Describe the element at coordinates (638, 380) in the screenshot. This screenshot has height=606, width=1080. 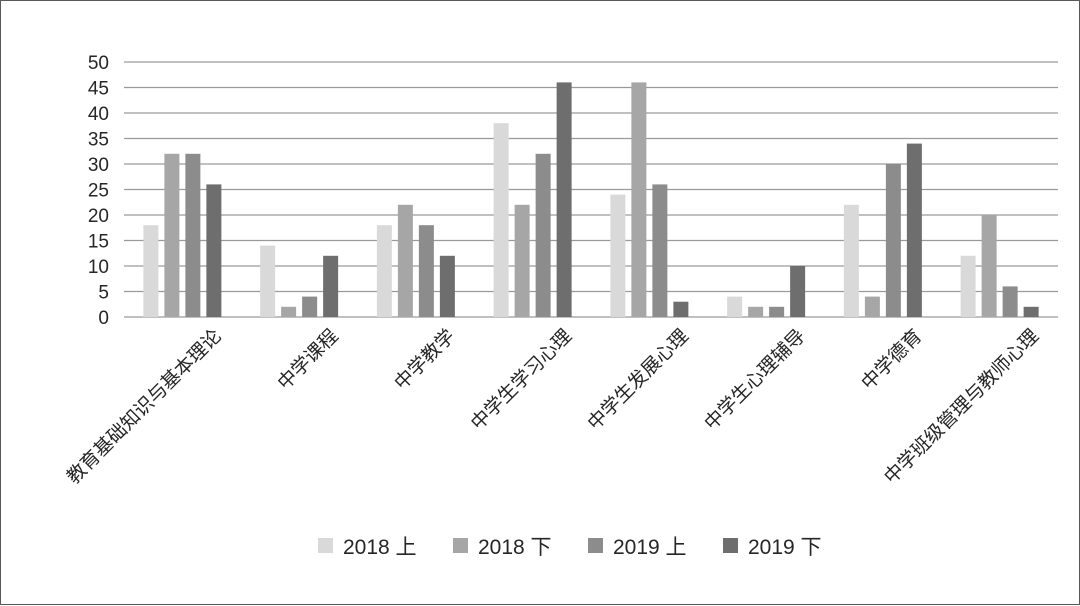
I see `x-category-label: 中学生发展心理` at that location.